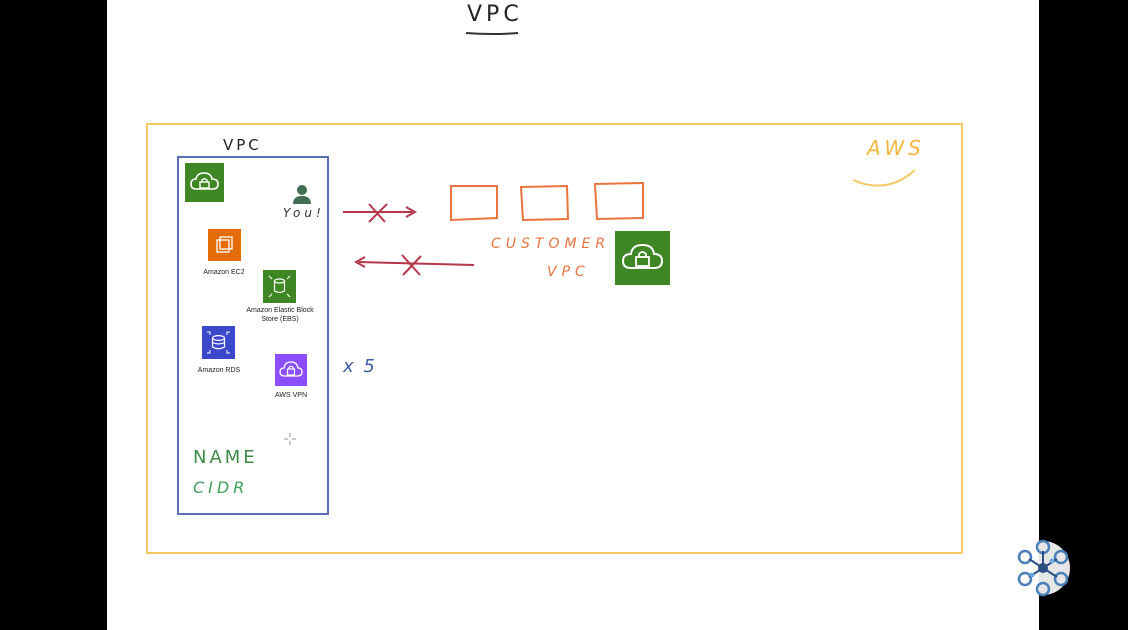 Image resolution: width=1128 pixels, height=630 pixels. What do you see at coordinates (291, 370) in the screenshot?
I see `vpn-icon` at bounding box center [291, 370].